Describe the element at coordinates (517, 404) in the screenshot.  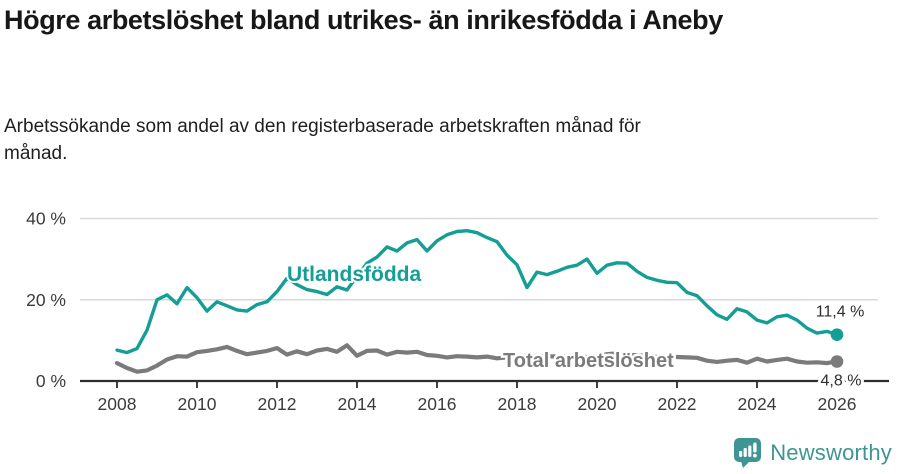
I see `x-tick-label: 2018` at that location.